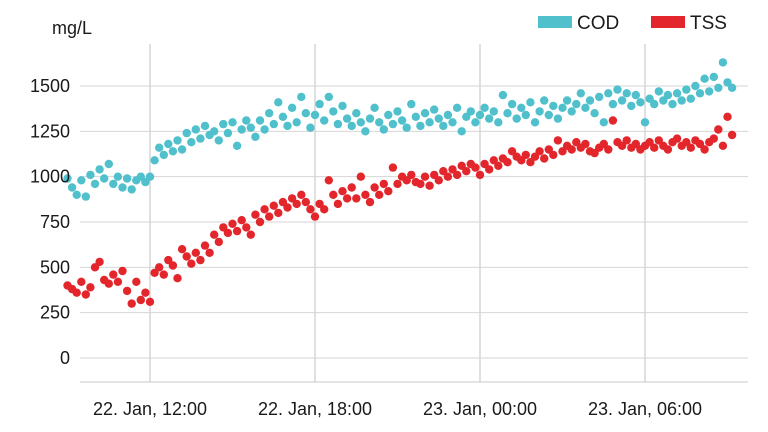 This screenshot has width=768, height=432. I want to click on x-tick-label: 23. Jan, 06:00, so click(645, 409).